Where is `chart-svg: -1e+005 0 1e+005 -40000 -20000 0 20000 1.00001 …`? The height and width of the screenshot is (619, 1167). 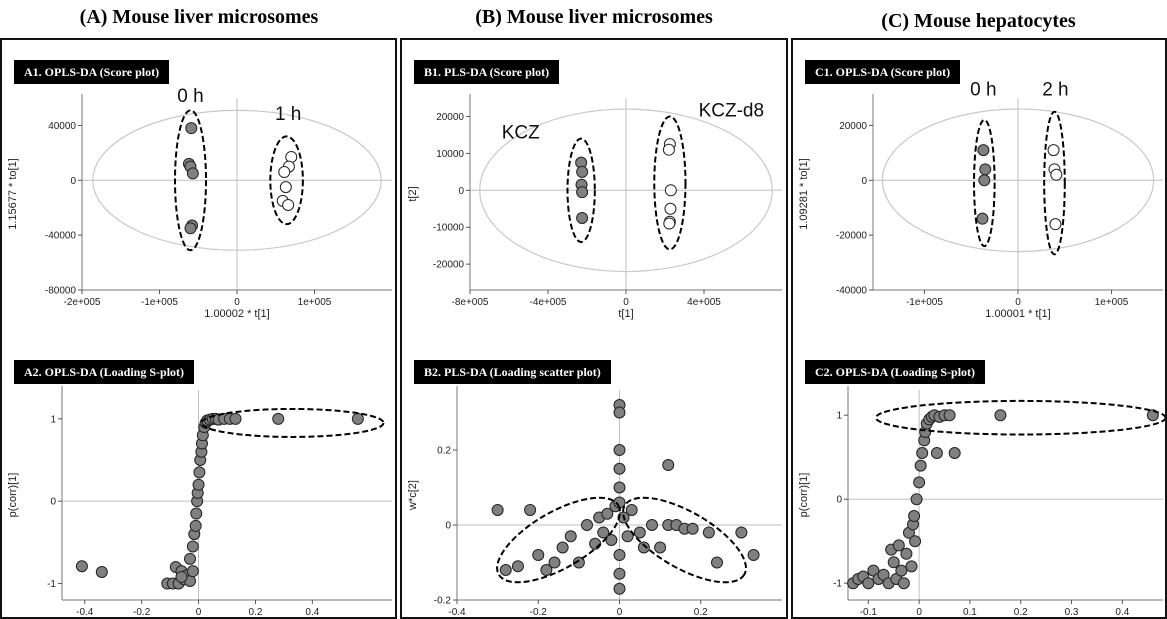 chart-svg: -1e+005 0 1e+005 -40000 -20000 0 20000 1.00001 … is located at coordinates (980, 199).